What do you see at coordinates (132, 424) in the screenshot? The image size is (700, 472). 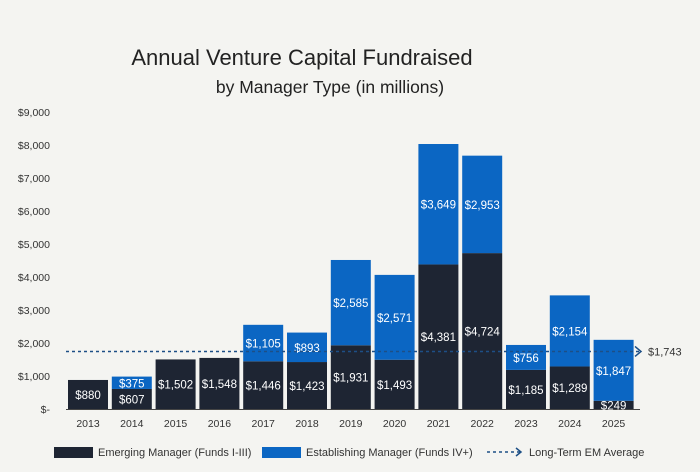 I see `x-tick-label: 2014` at bounding box center [132, 424].